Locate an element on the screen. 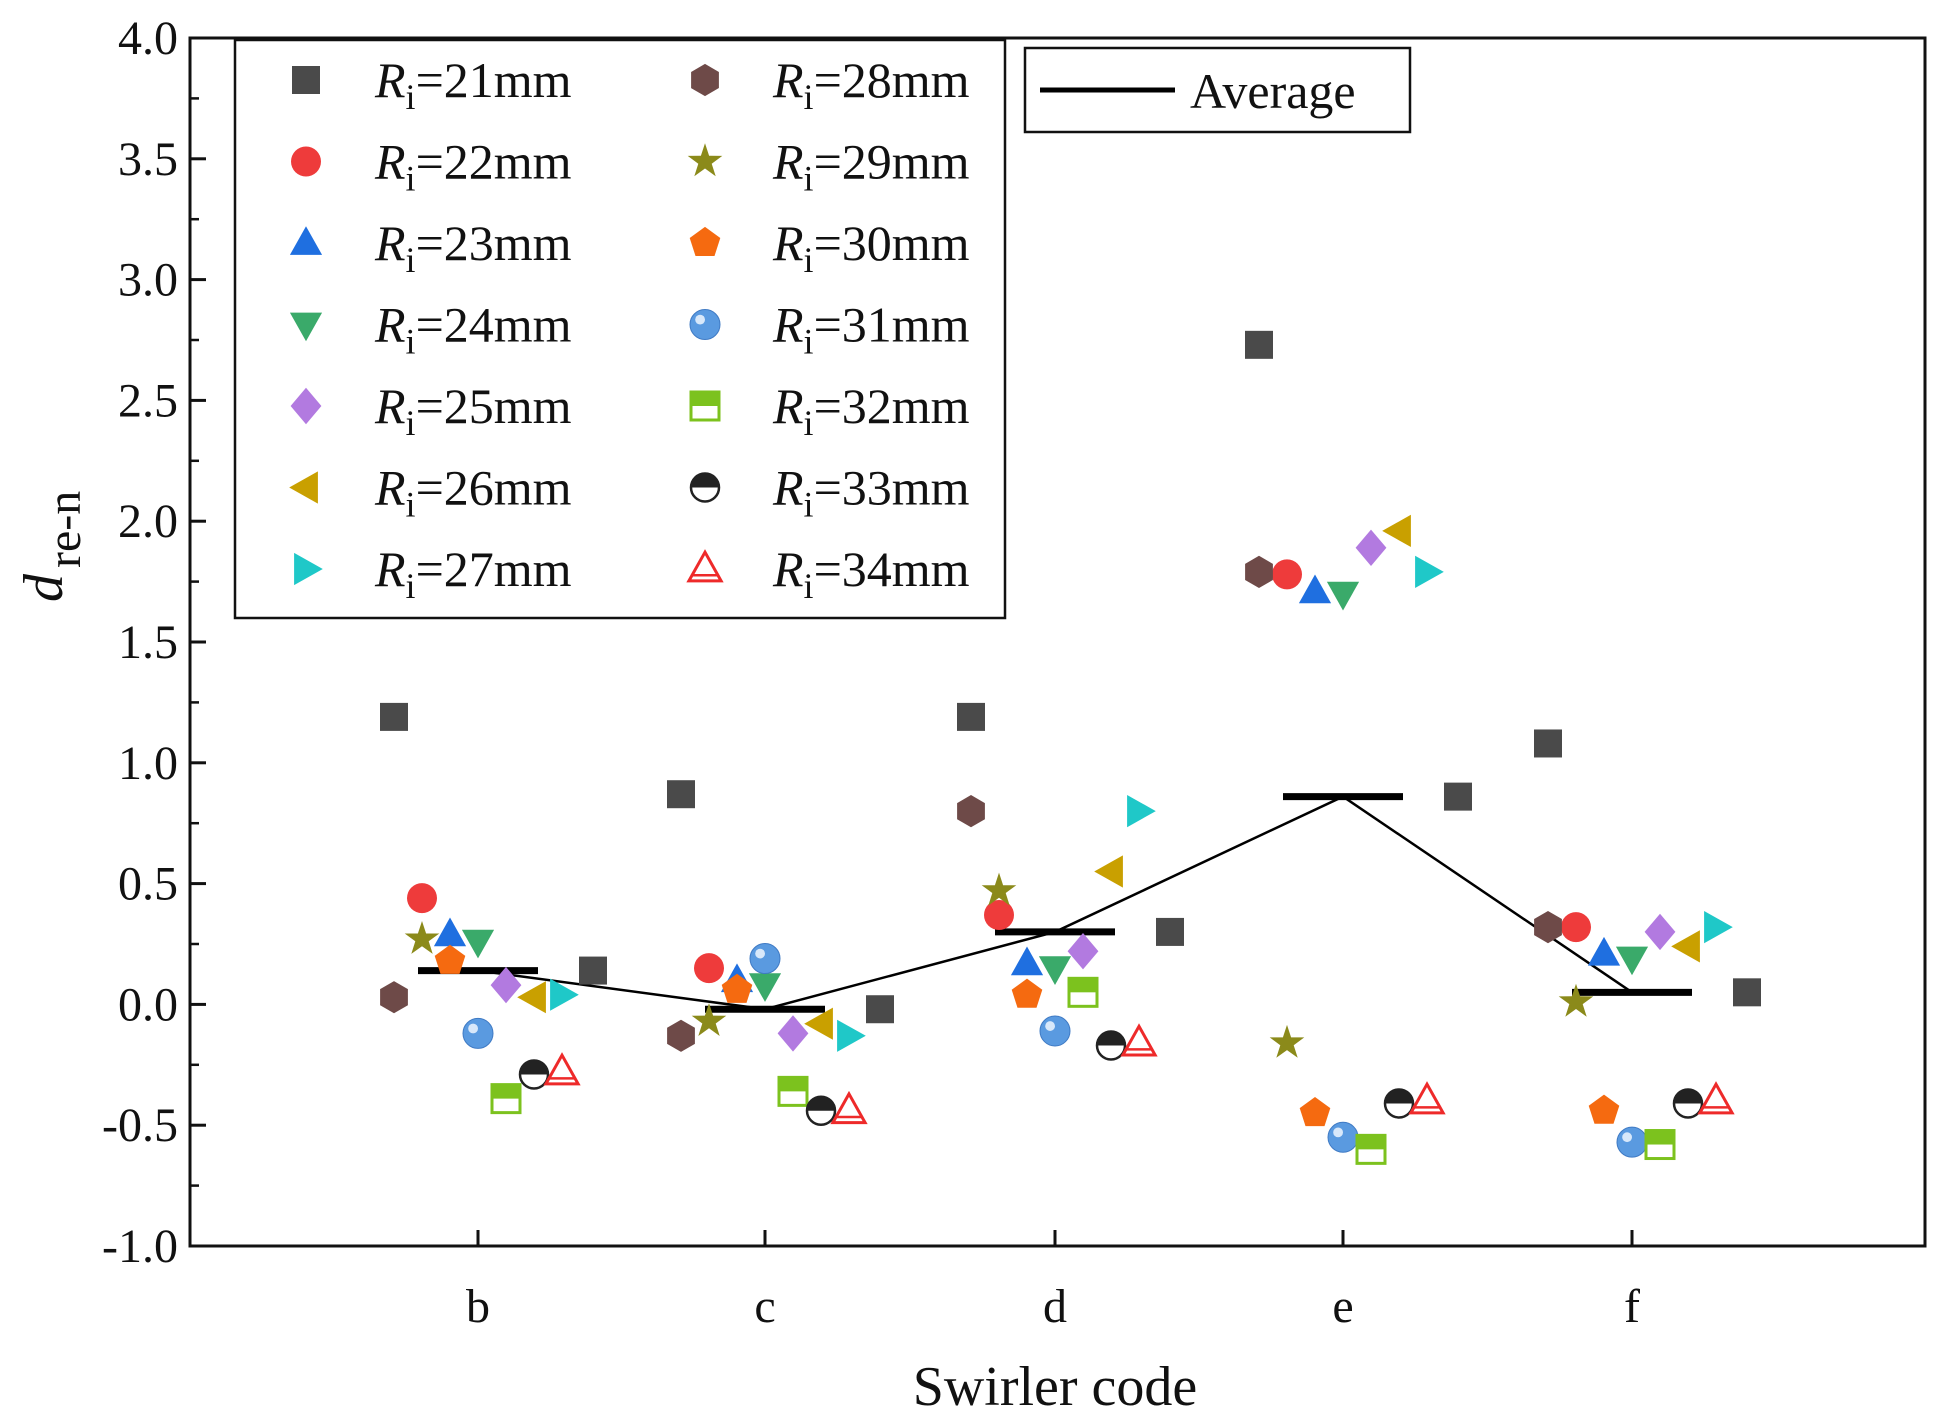 The image size is (1933, 1423). point-square-extra-c is located at coordinates (880, 1009).